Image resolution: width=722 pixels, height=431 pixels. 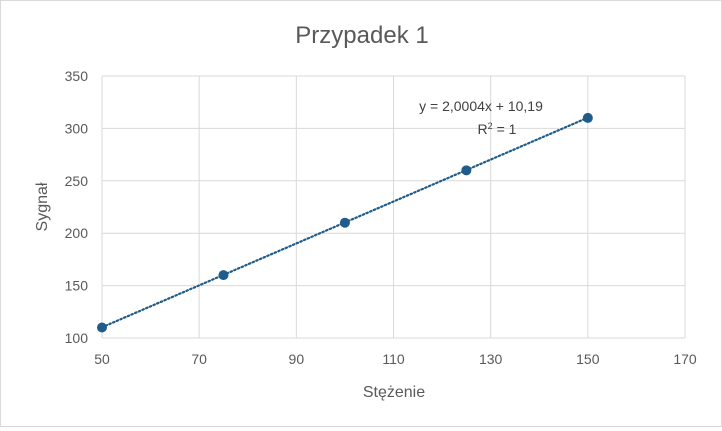 What do you see at coordinates (588, 359) in the screenshot?
I see `x-tick-label: 150` at bounding box center [588, 359].